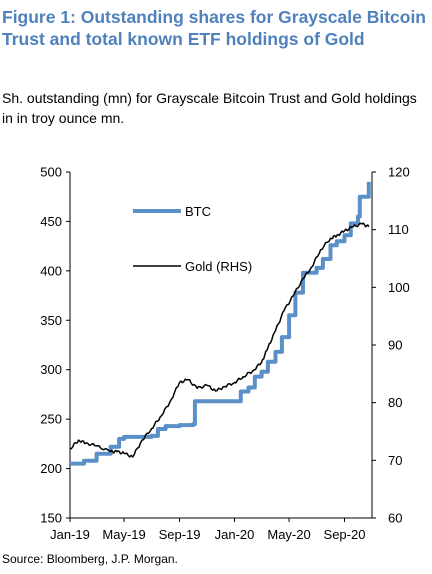 The width and height of the screenshot is (432, 574). What do you see at coordinates (395, 345) in the screenshot?
I see `y-right-tick-label: 90` at bounding box center [395, 345].